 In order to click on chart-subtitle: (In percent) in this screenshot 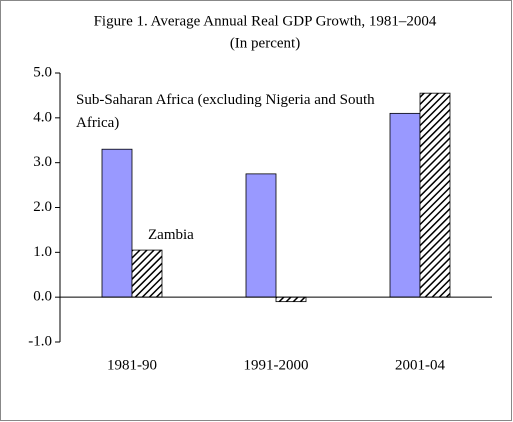, I will do `click(265, 43)`.